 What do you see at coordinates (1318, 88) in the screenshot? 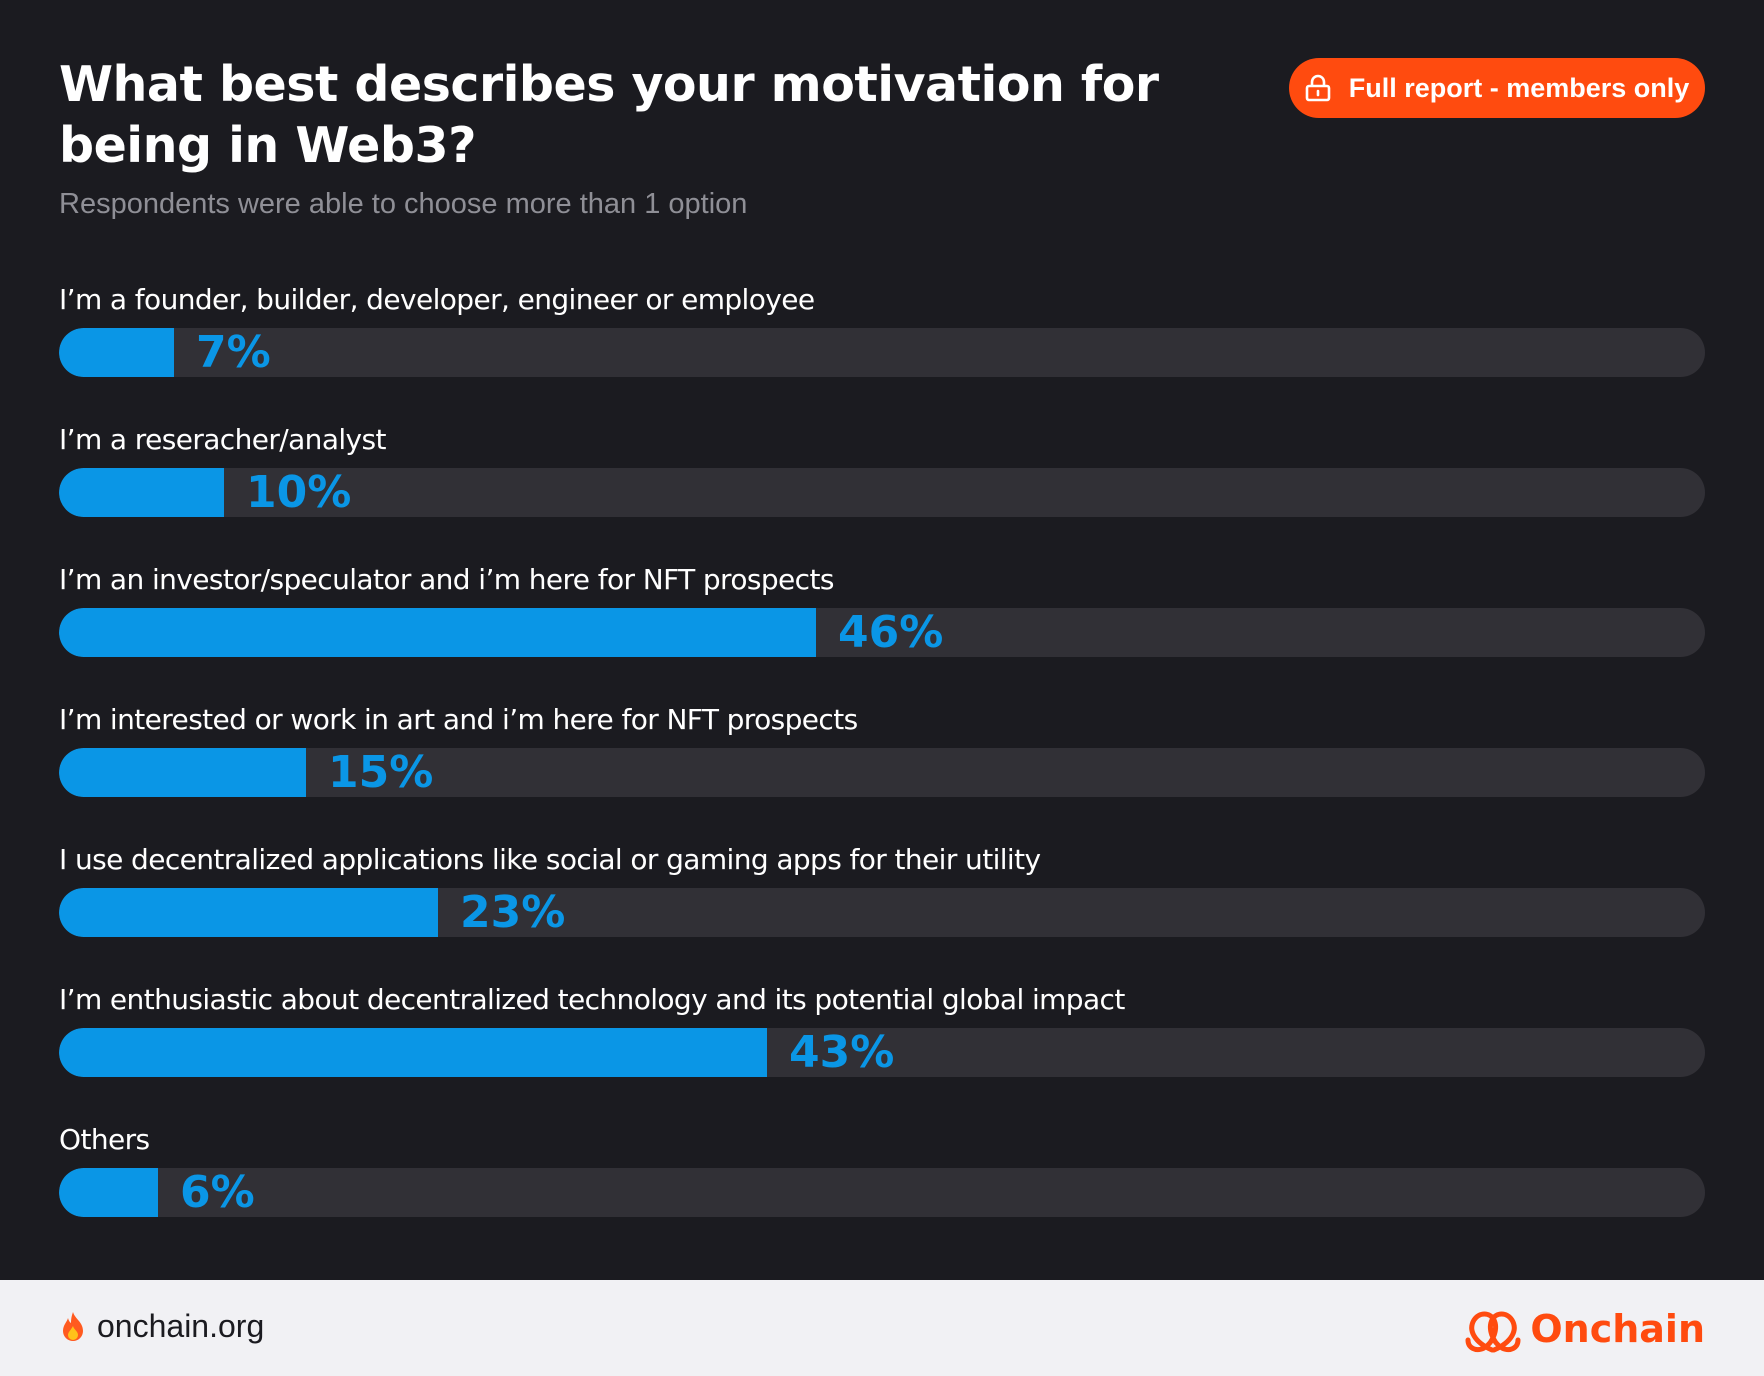
I see `lock-icon` at bounding box center [1318, 88].